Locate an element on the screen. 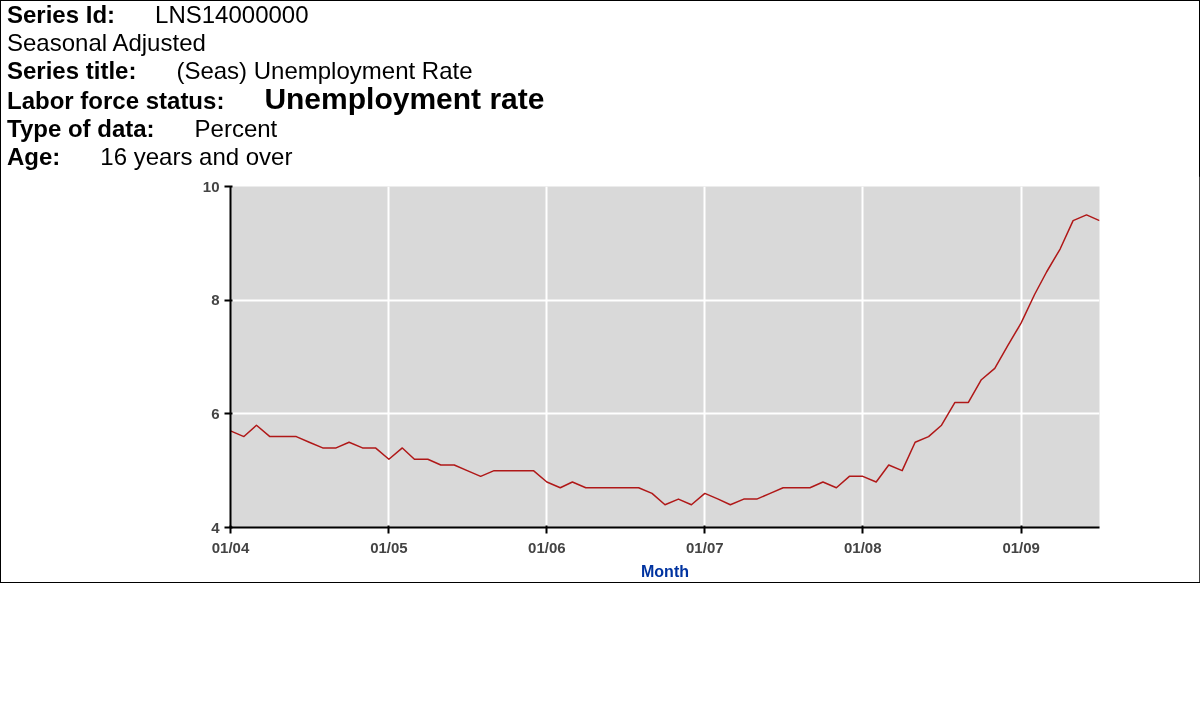  text: Age: 16 years and over is located at coordinates (150, 156).